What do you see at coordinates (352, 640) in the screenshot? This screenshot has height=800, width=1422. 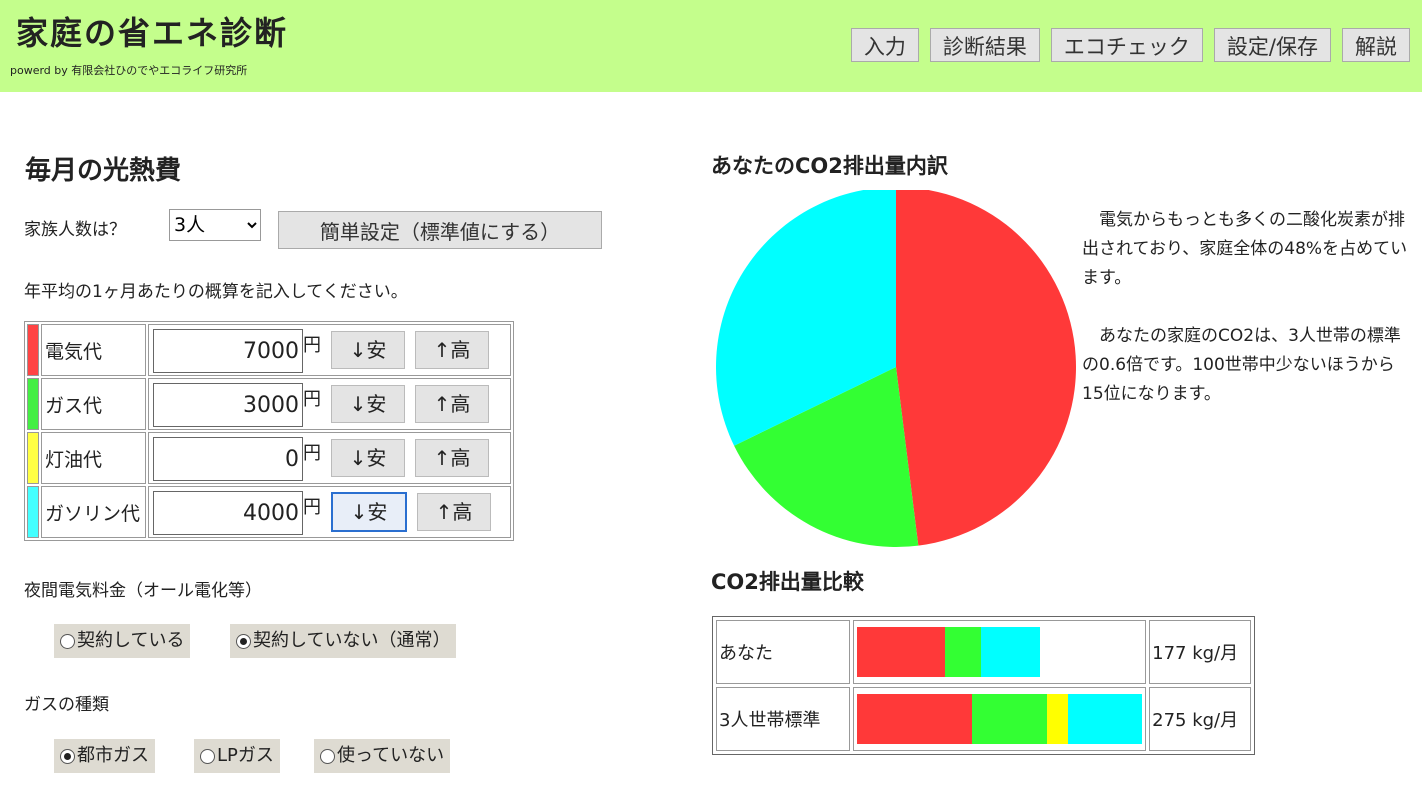 I see `radio-label: 契約していない（通常）` at bounding box center [352, 640].